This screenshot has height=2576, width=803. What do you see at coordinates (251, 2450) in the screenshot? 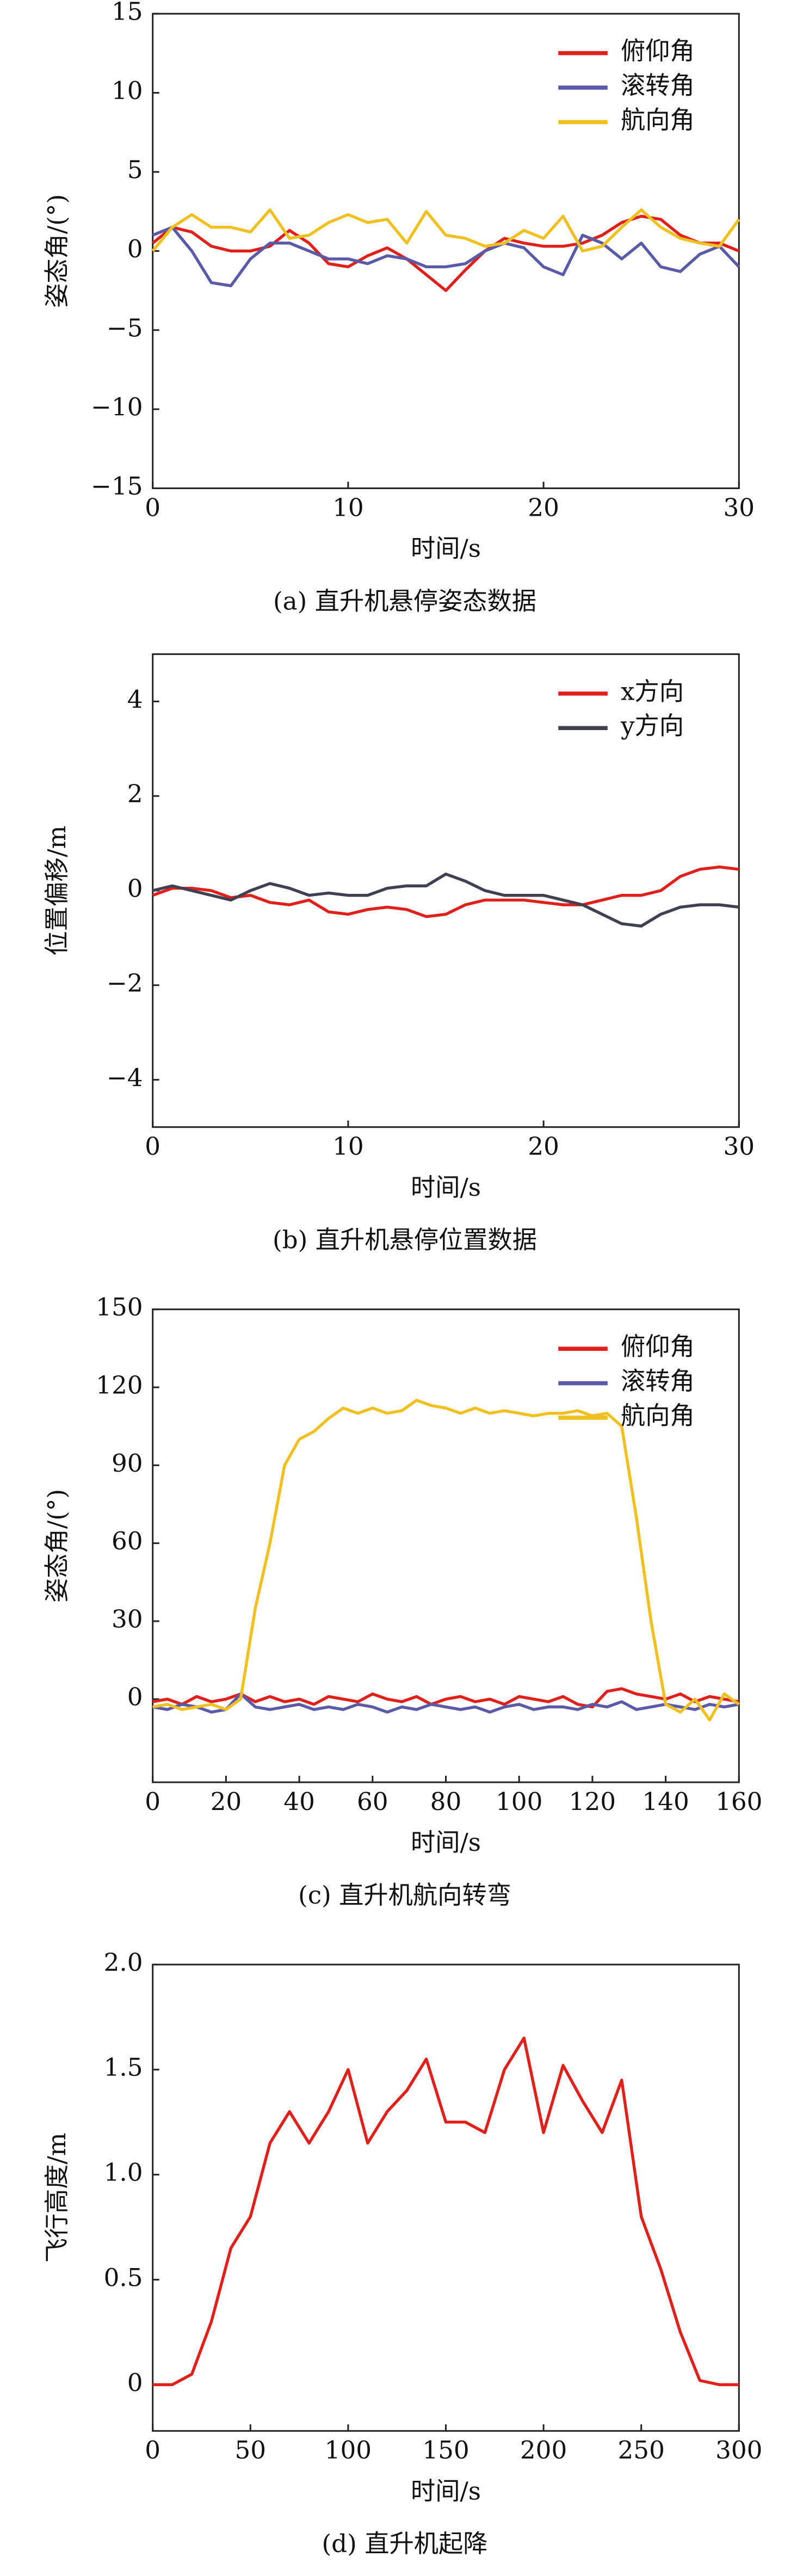
I see `x-tick-label: 50` at bounding box center [251, 2450].